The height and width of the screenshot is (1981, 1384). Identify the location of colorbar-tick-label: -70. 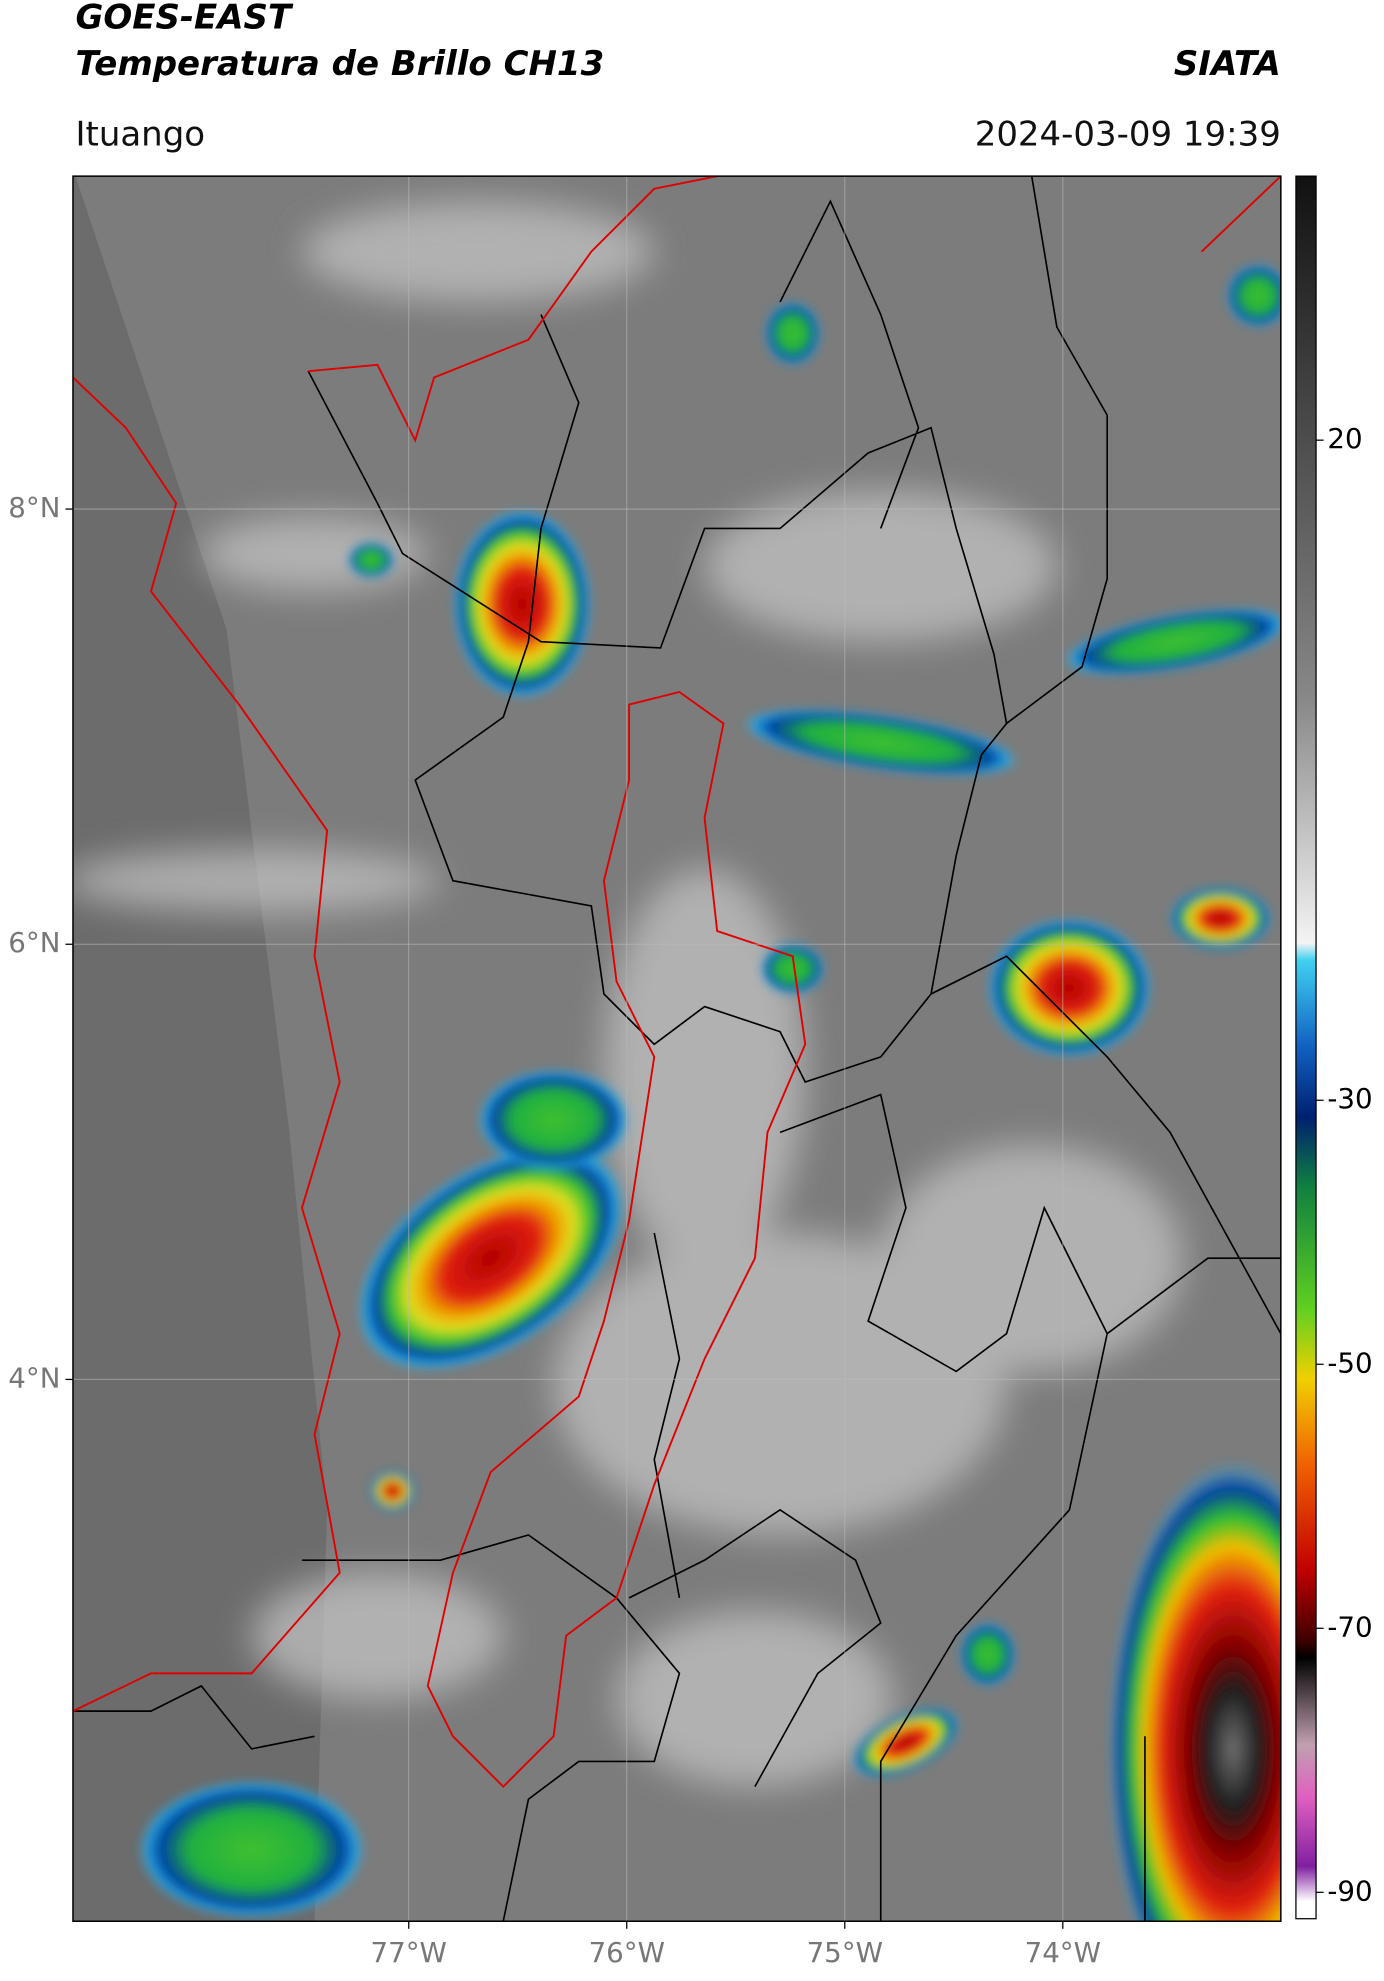
(1349, 1626).